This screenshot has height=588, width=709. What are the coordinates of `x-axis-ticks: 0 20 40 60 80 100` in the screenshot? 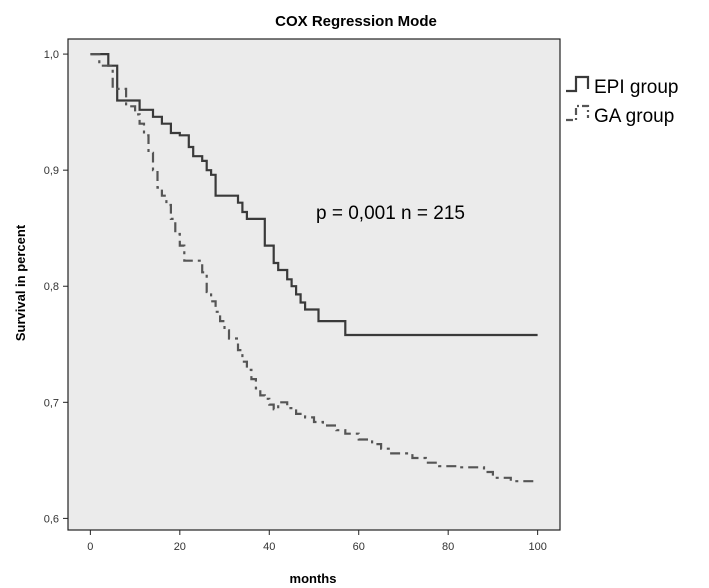 It's located at (317, 541).